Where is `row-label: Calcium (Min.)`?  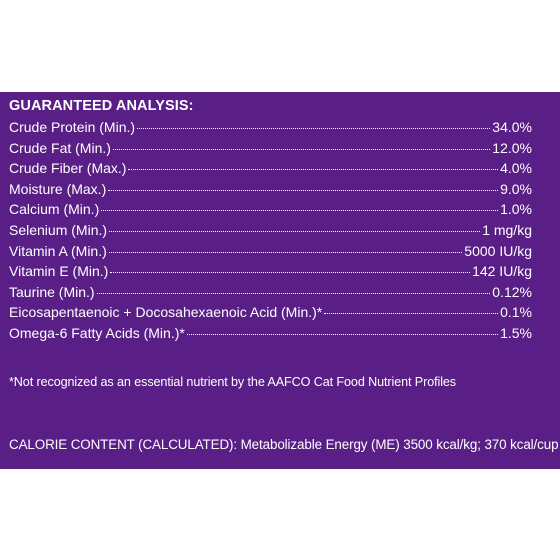
row-label: Calcium (Min.) is located at coordinates (54, 209).